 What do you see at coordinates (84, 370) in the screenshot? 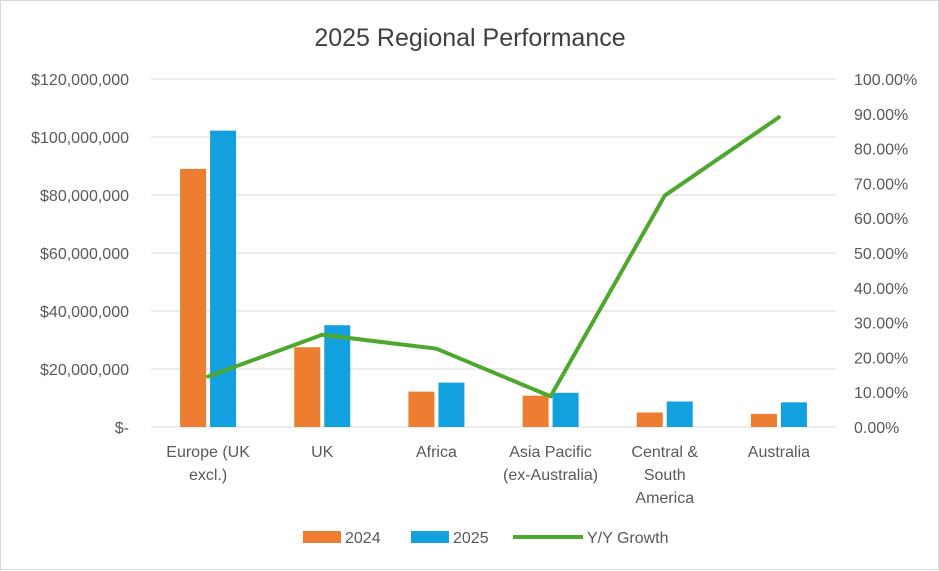
I see `left-tick-label: $20,000,000` at bounding box center [84, 370].